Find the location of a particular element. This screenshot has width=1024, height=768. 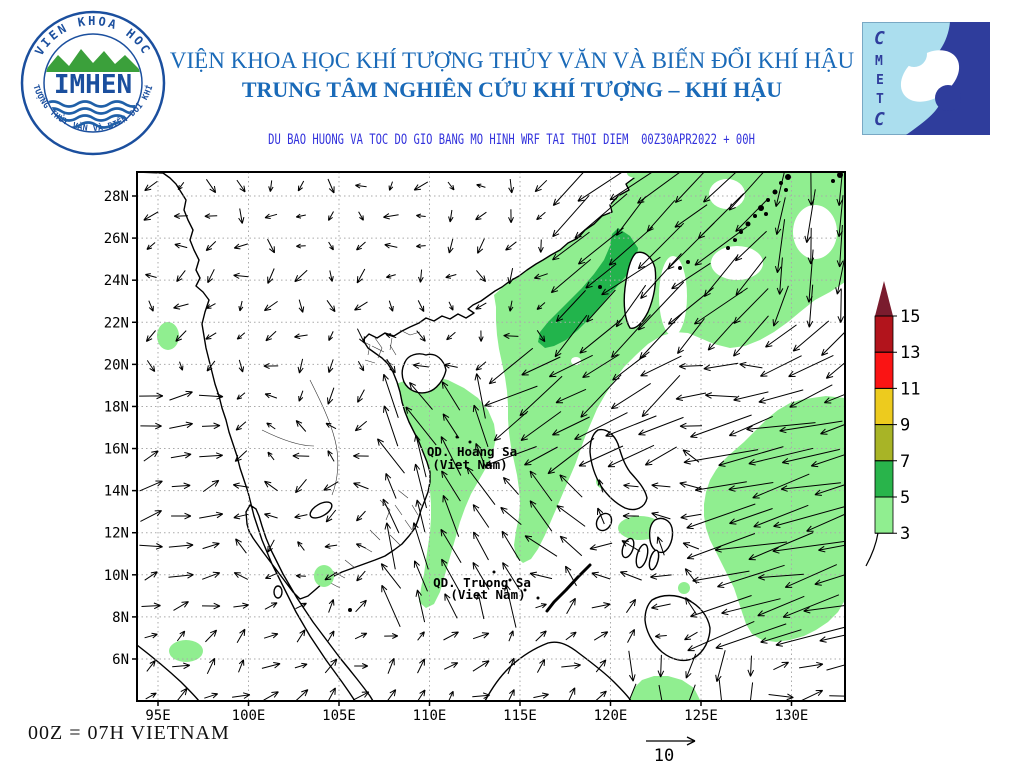

cmetc-logo-canvas: C M E T C is located at coordinates (926, 78).